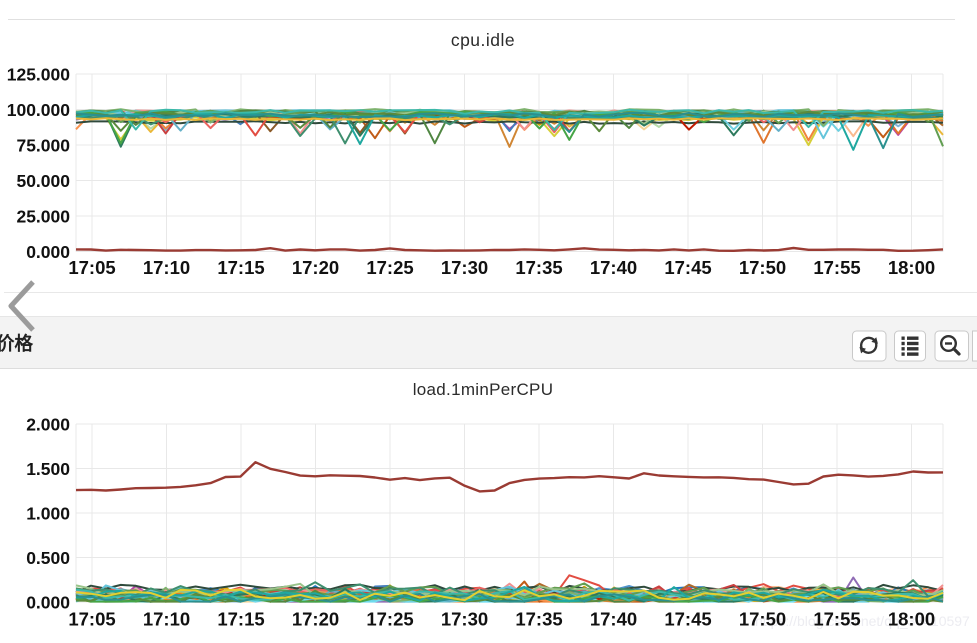 This screenshot has width=977, height=643. Describe the element at coordinates (862, 621) in the screenshot. I see `svg-text:https://blog.csdn.net/qq_38410: https://blog.csdn.net/qq_38410597` at that location.